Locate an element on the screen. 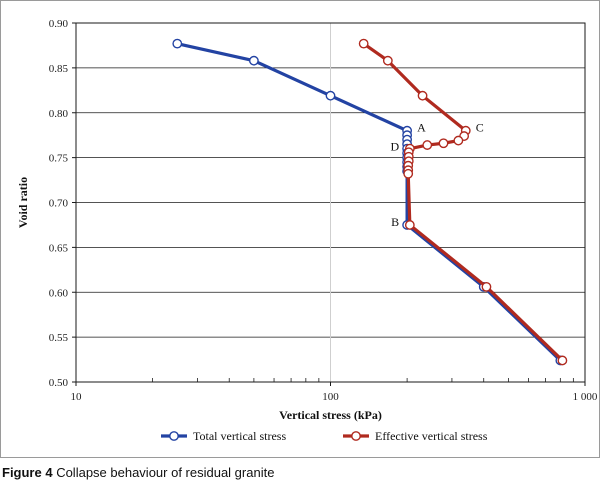 This screenshot has width=602, height=495. figure-number: Figure 4 is located at coordinates (27, 472).